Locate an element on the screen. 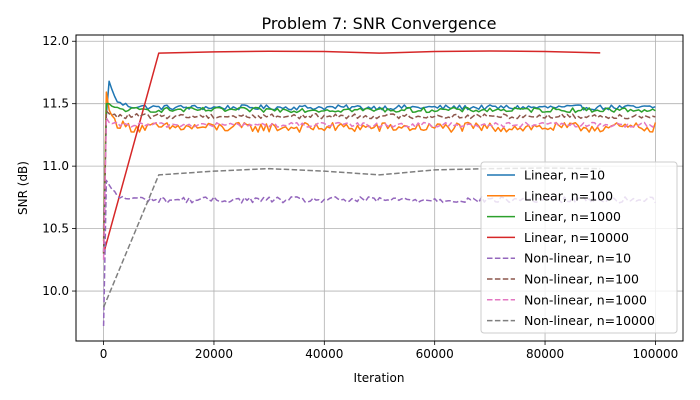 Image resolution: width=700 pixels, height=400 pixels. x-axis-ticks: 0 20000 40000 60000 80000 100000 is located at coordinates (389, 351).